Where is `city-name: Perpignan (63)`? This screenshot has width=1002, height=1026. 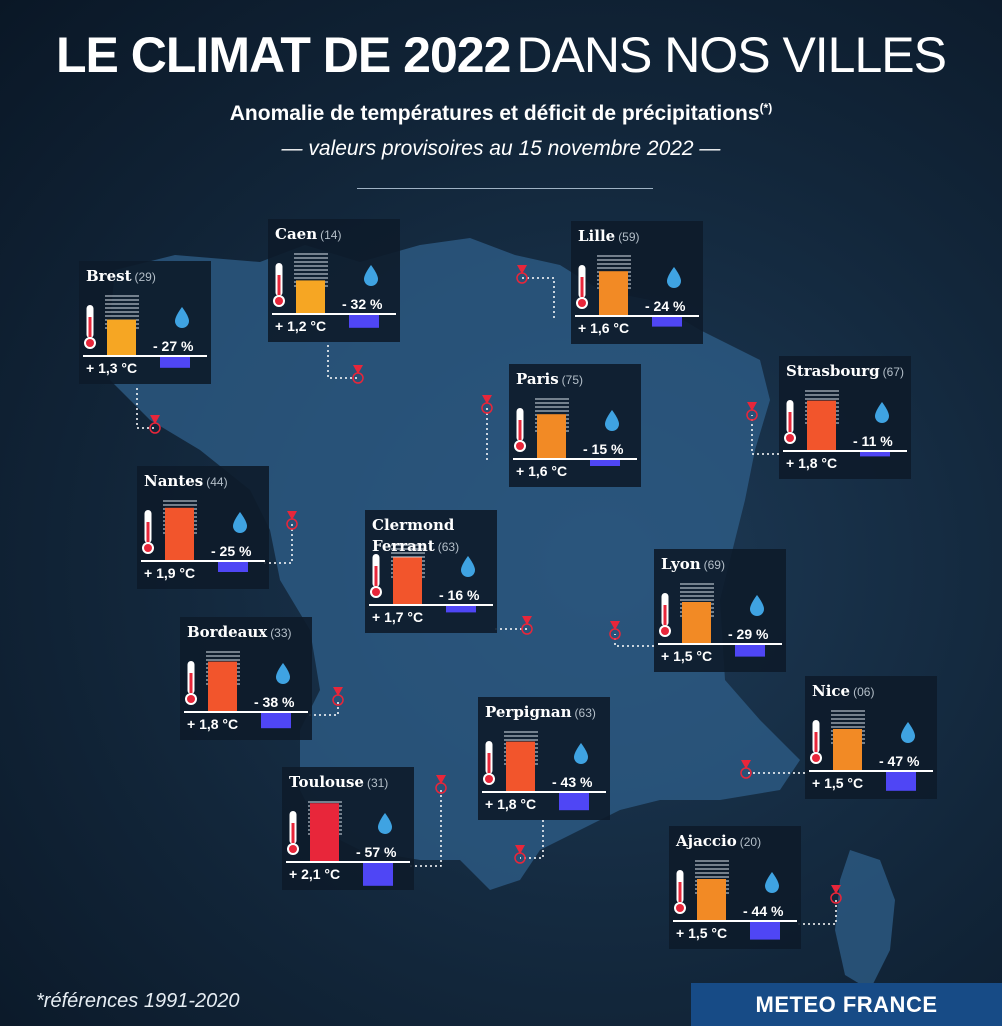 city-name: Perpignan (63) is located at coordinates (545, 713).